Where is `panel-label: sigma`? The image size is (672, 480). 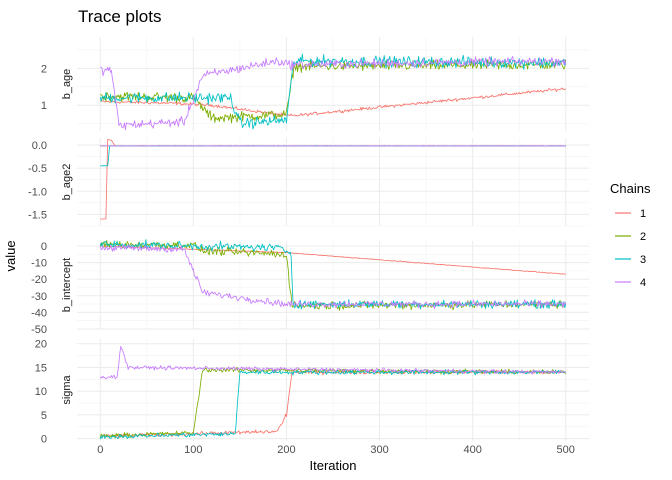 panel-label: sigma is located at coordinates (67, 389).